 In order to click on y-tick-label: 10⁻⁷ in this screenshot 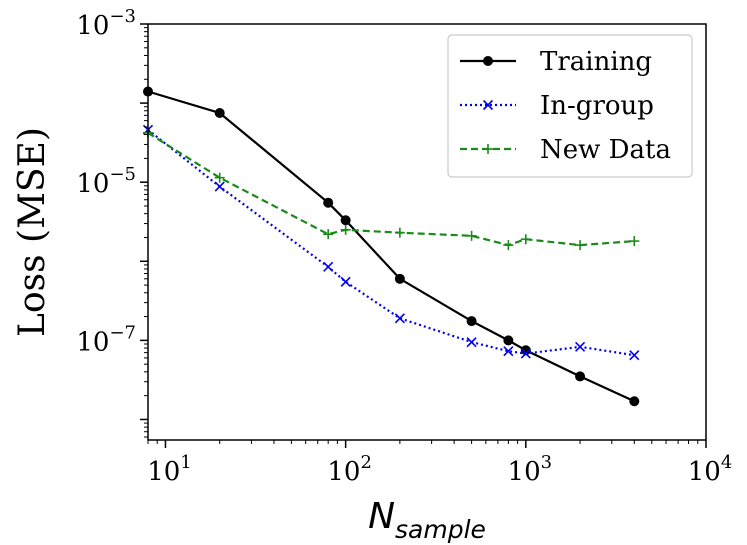, I will do `click(106, 339)`.